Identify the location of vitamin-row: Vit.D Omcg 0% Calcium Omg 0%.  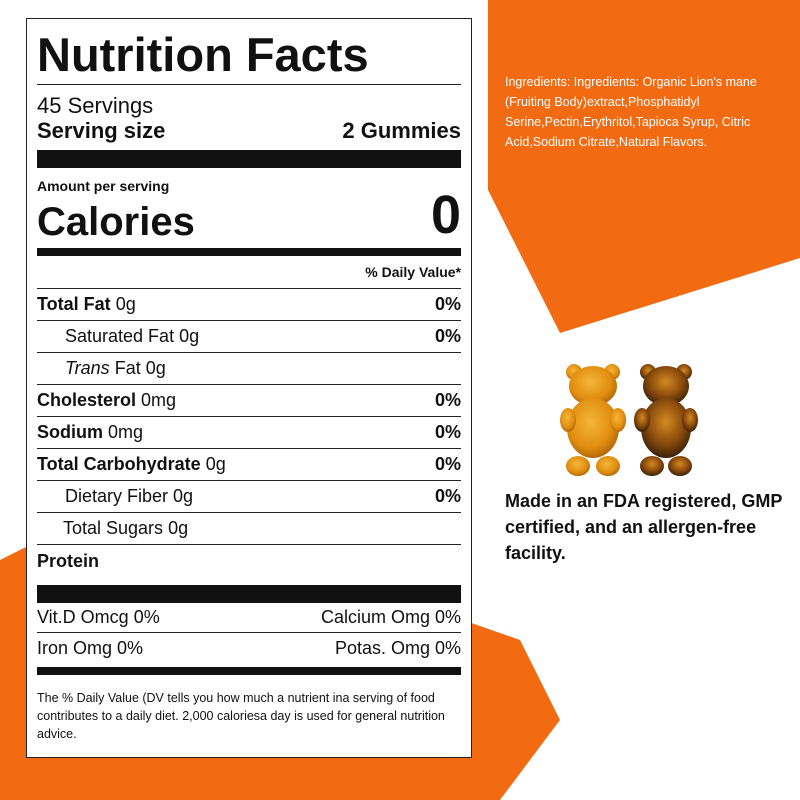
(249, 618).